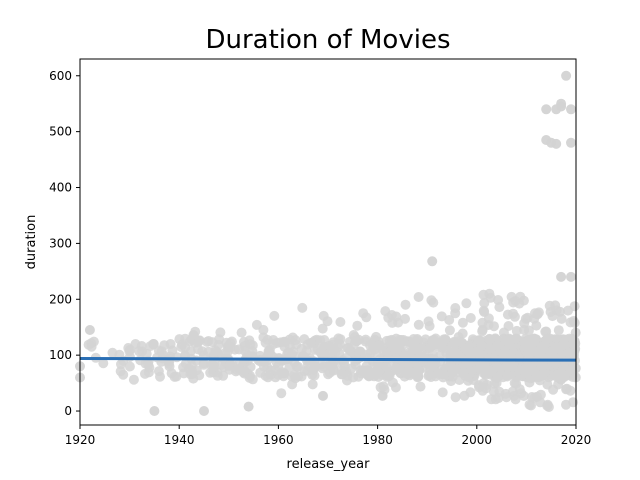  What do you see at coordinates (60, 355) in the screenshot?
I see `y-tick-label: 100` at bounding box center [60, 355].